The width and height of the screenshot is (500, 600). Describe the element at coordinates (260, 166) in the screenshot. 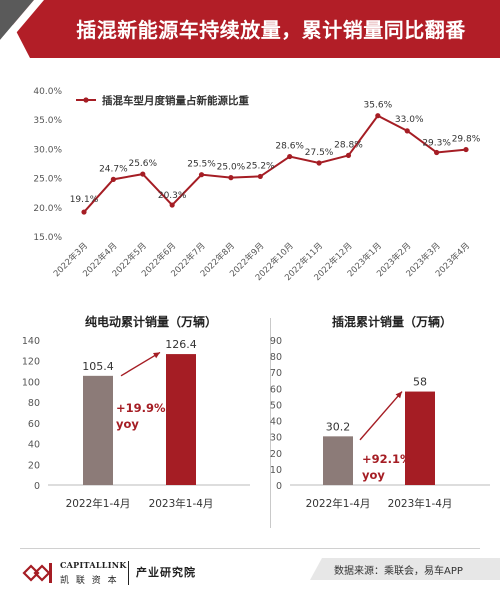

I see `data-label: 25.2%` at that location.